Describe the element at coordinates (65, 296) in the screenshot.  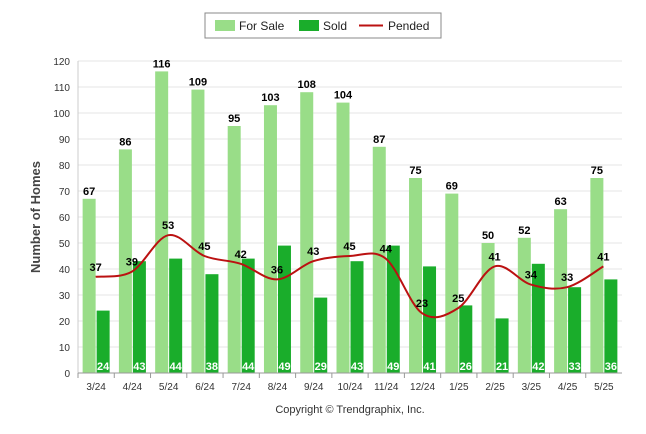
I see `y-tick-label: 30` at that location.